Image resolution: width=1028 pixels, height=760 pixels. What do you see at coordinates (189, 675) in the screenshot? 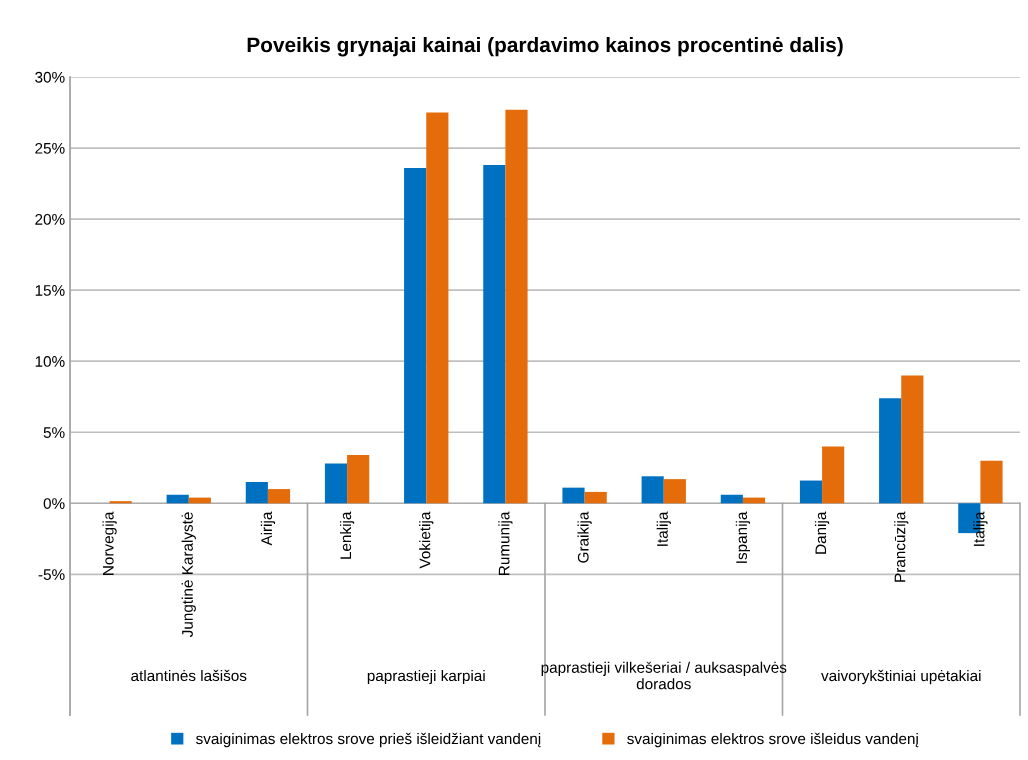
I see `annotation: atlantinės lašišos` at bounding box center [189, 675].